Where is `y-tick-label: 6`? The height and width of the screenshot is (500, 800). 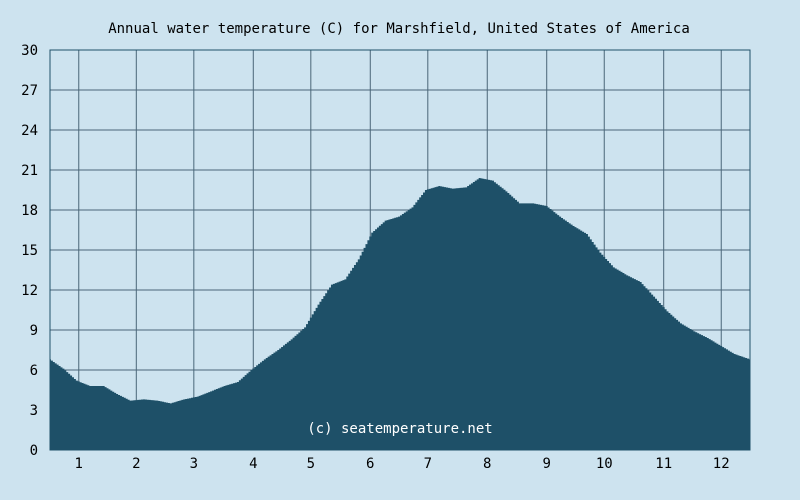
y-tick-label: 6 is located at coordinates (34, 371).